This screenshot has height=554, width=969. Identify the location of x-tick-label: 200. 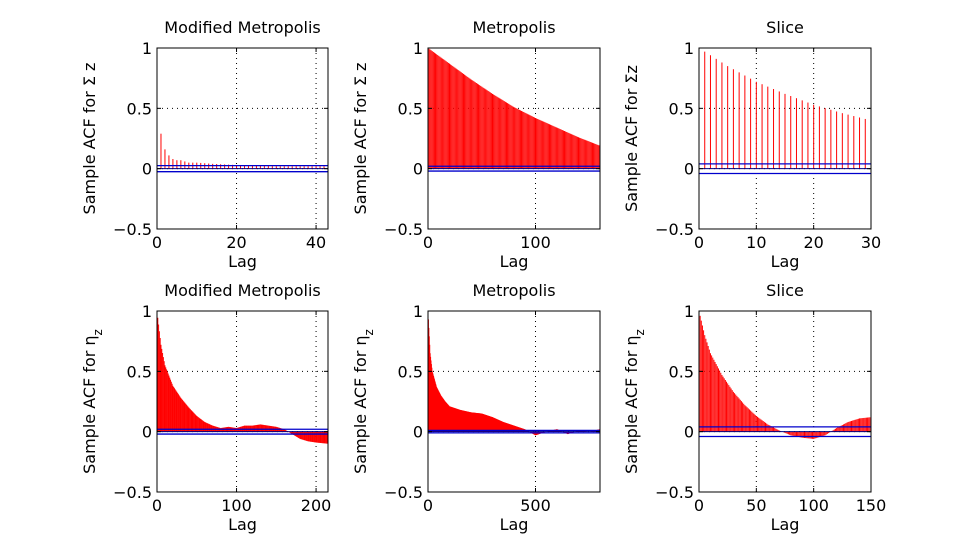
(316, 505).